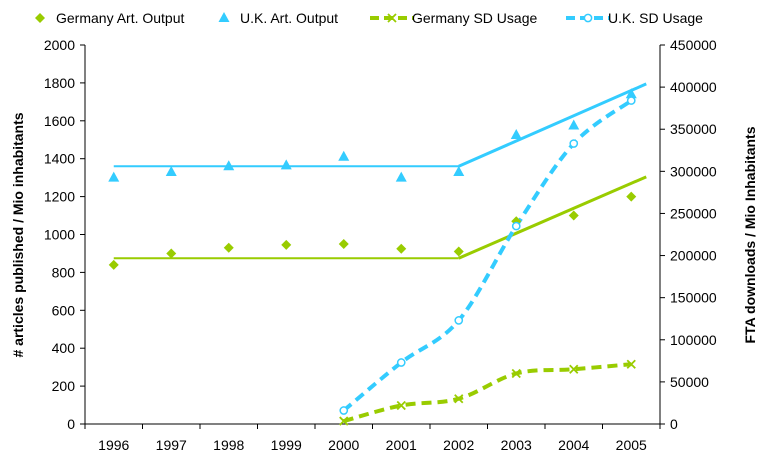 The image size is (773, 462). What do you see at coordinates (631, 445) in the screenshot?
I see `x-tick-label: 2005` at bounding box center [631, 445].